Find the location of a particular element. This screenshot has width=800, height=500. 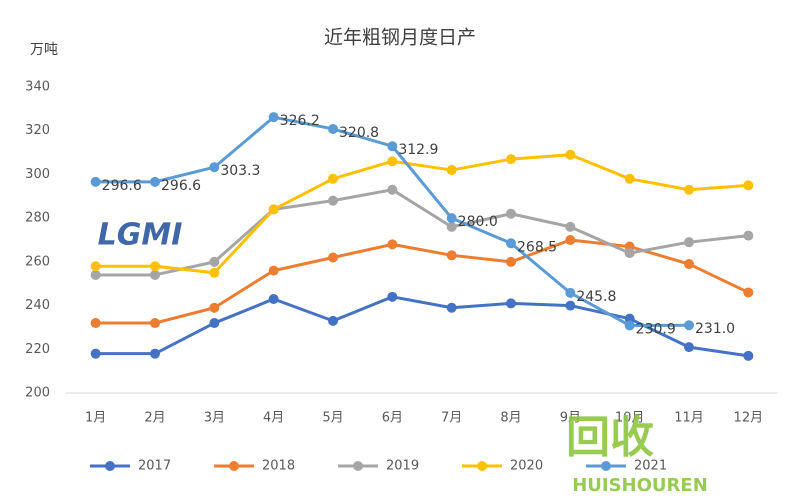

x-tick-label: 11月 is located at coordinates (689, 418).